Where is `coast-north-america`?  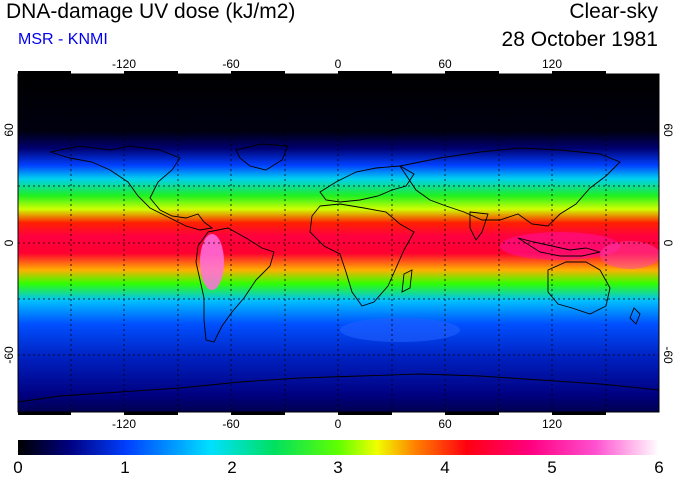 coast-north-america is located at coordinates (131, 188).